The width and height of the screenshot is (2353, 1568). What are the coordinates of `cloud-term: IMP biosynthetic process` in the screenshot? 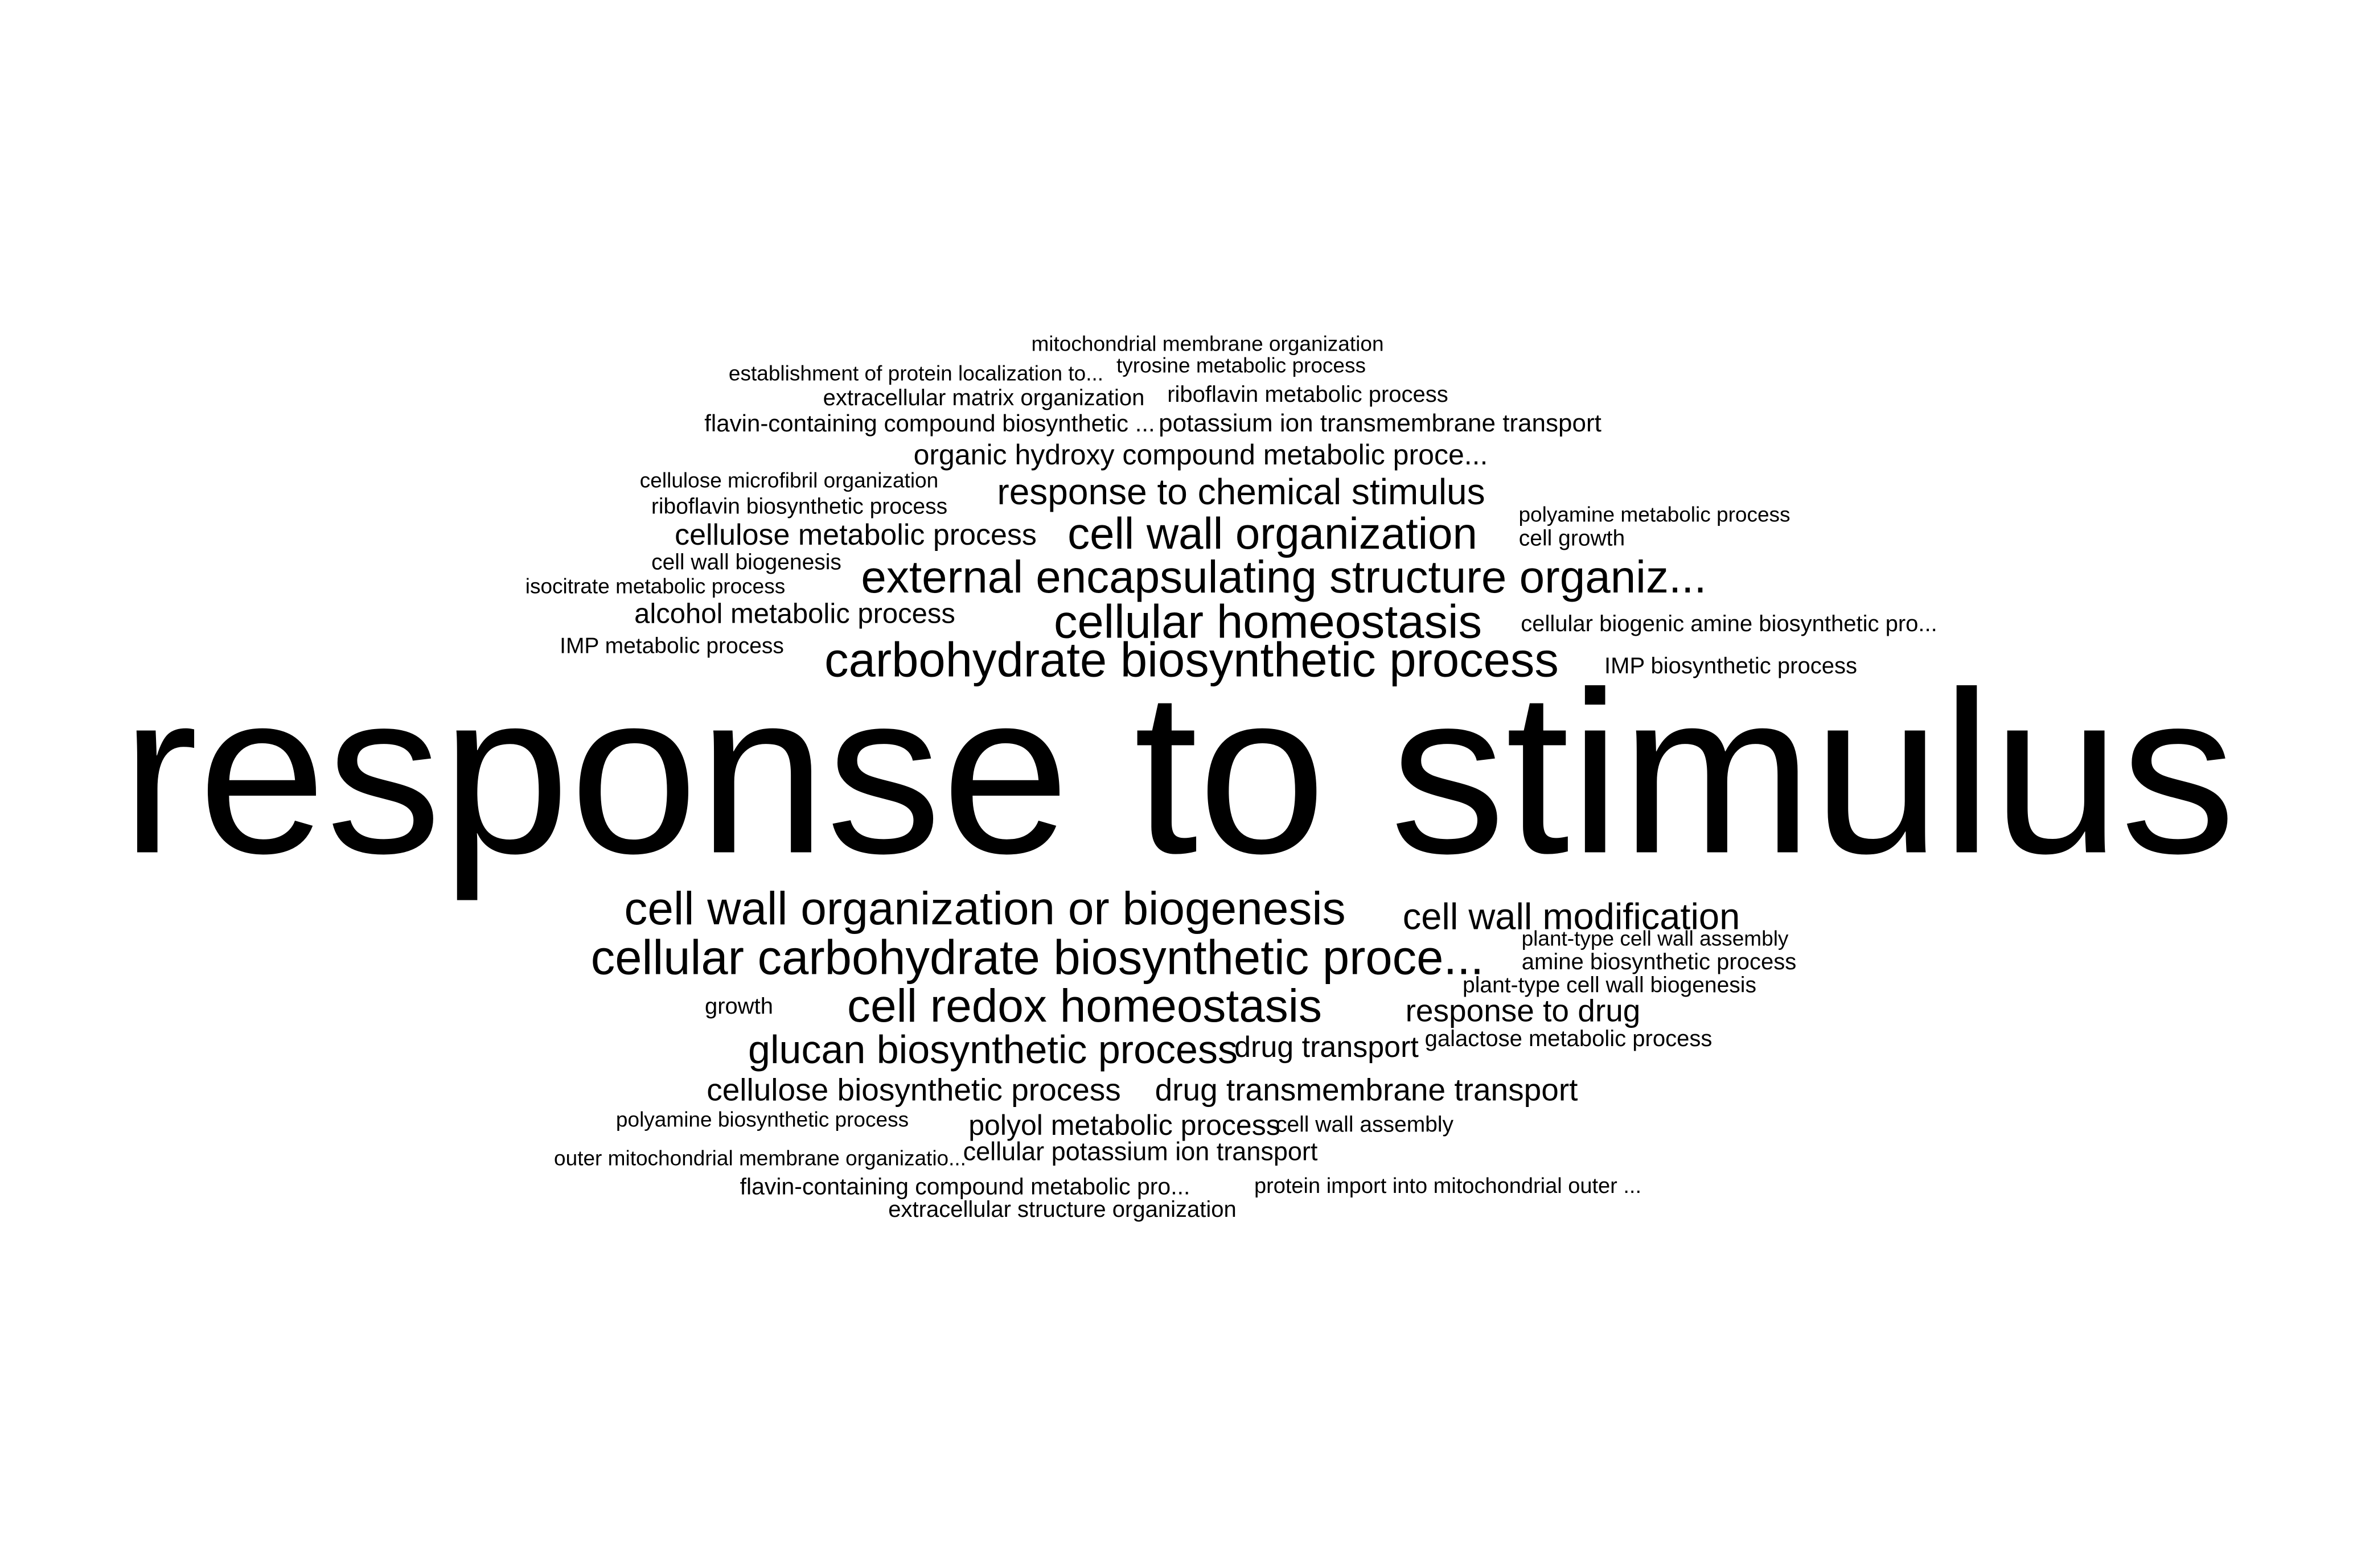 It's located at (1730, 666).